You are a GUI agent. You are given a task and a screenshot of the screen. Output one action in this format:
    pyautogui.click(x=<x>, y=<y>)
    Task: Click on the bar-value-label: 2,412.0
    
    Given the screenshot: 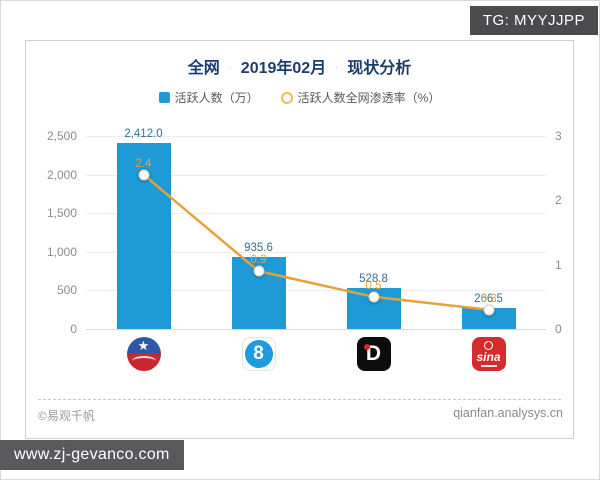 What is the action you would take?
    pyautogui.click(x=143, y=133)
    